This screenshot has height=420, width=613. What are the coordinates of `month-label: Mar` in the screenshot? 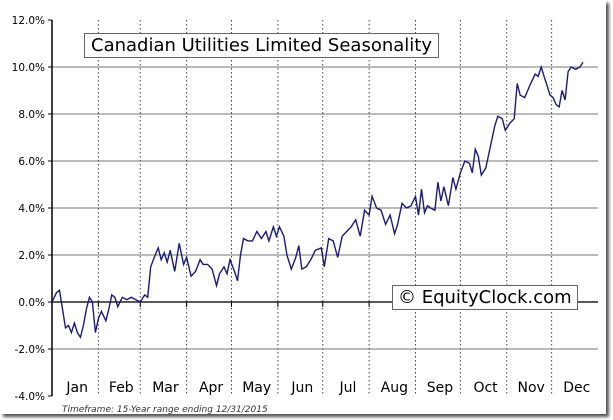 It's located at (165, 388).